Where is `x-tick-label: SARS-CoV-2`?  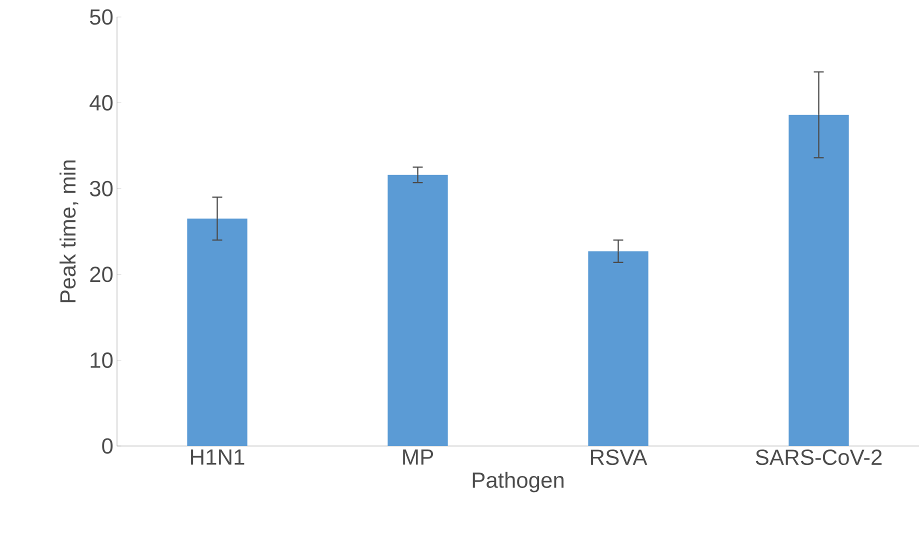
x-tick-label: SARS-CoV-2 is located at coordinates (819, 458).